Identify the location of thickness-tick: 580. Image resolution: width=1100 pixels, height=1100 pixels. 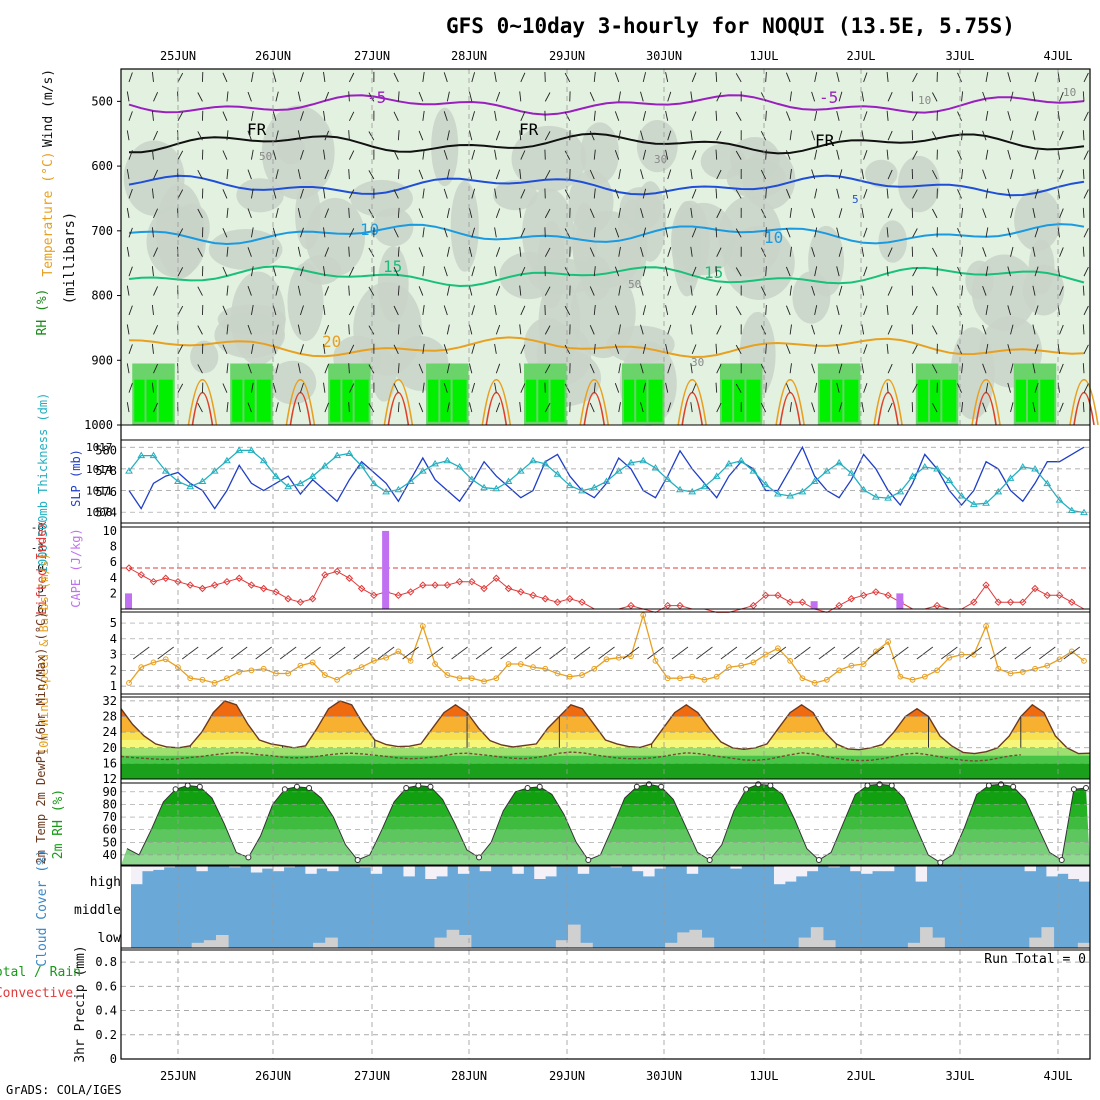
(106, 450).